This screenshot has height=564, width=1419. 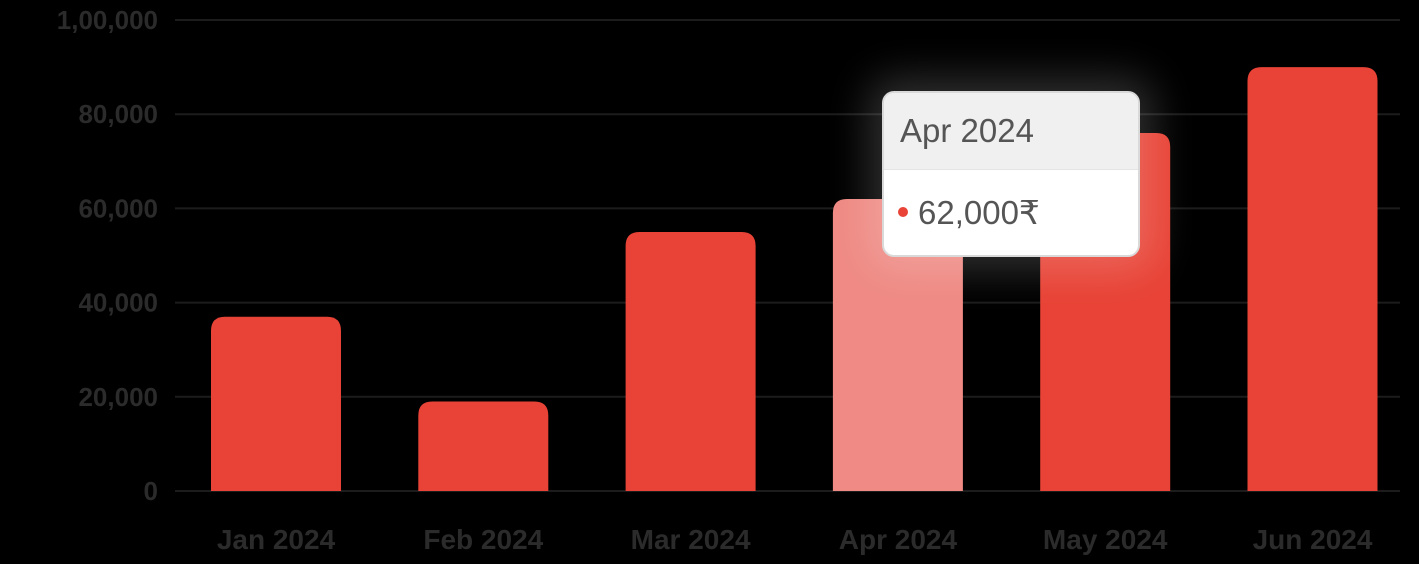 What do you see at coordinates (979, 212) in the screenshot?
I see `tooltip-value: 62,000₹` at bounding box center [979, 212].